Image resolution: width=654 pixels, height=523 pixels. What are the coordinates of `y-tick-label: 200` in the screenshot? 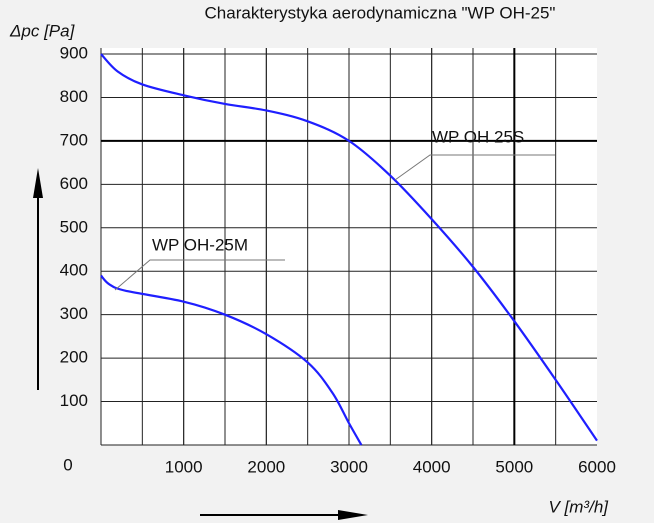 It's located at (74, 357).